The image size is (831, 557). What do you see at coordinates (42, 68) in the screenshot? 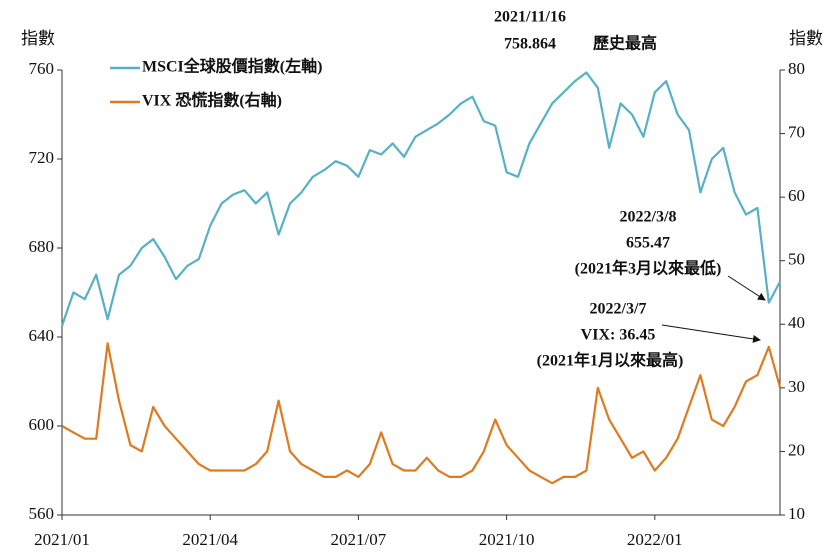
I see `y-tick-label: 760` at bounding box center [42, 68].